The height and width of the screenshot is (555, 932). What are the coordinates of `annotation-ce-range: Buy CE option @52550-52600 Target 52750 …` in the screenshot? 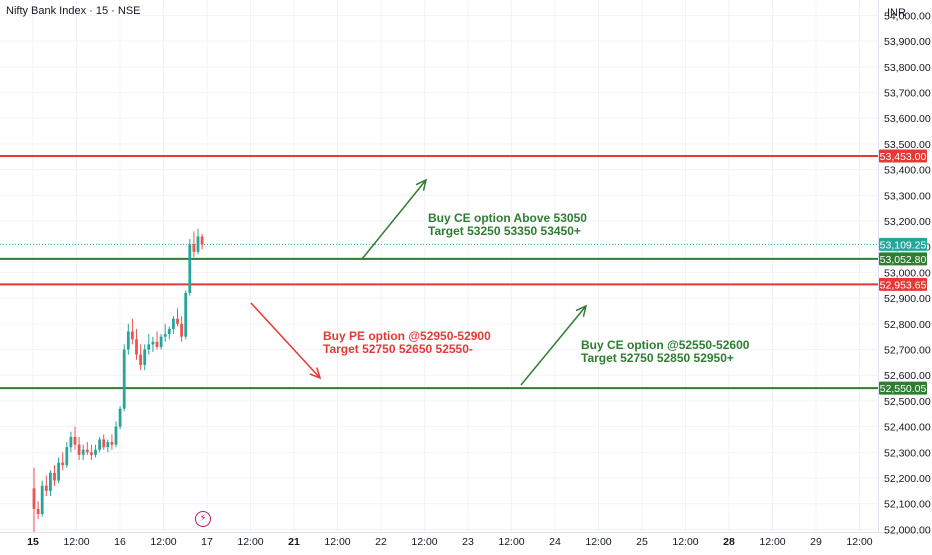 It's located at (665, 352).